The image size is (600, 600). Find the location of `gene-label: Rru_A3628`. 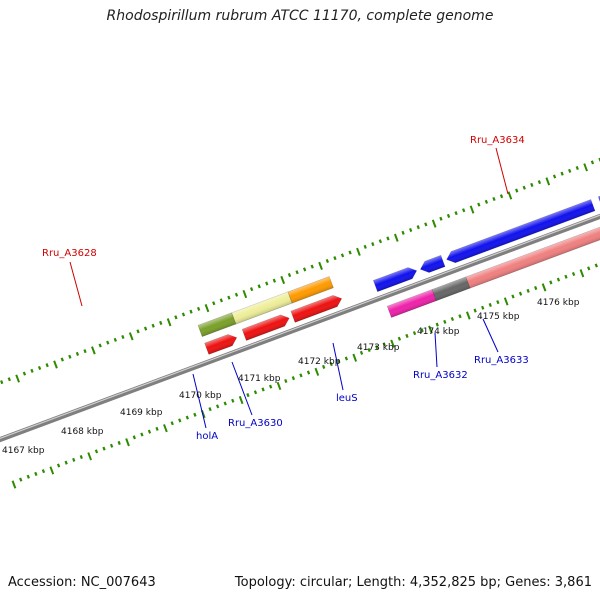

gene-label: Rru_A3628 is located at coordinates (69, 253).